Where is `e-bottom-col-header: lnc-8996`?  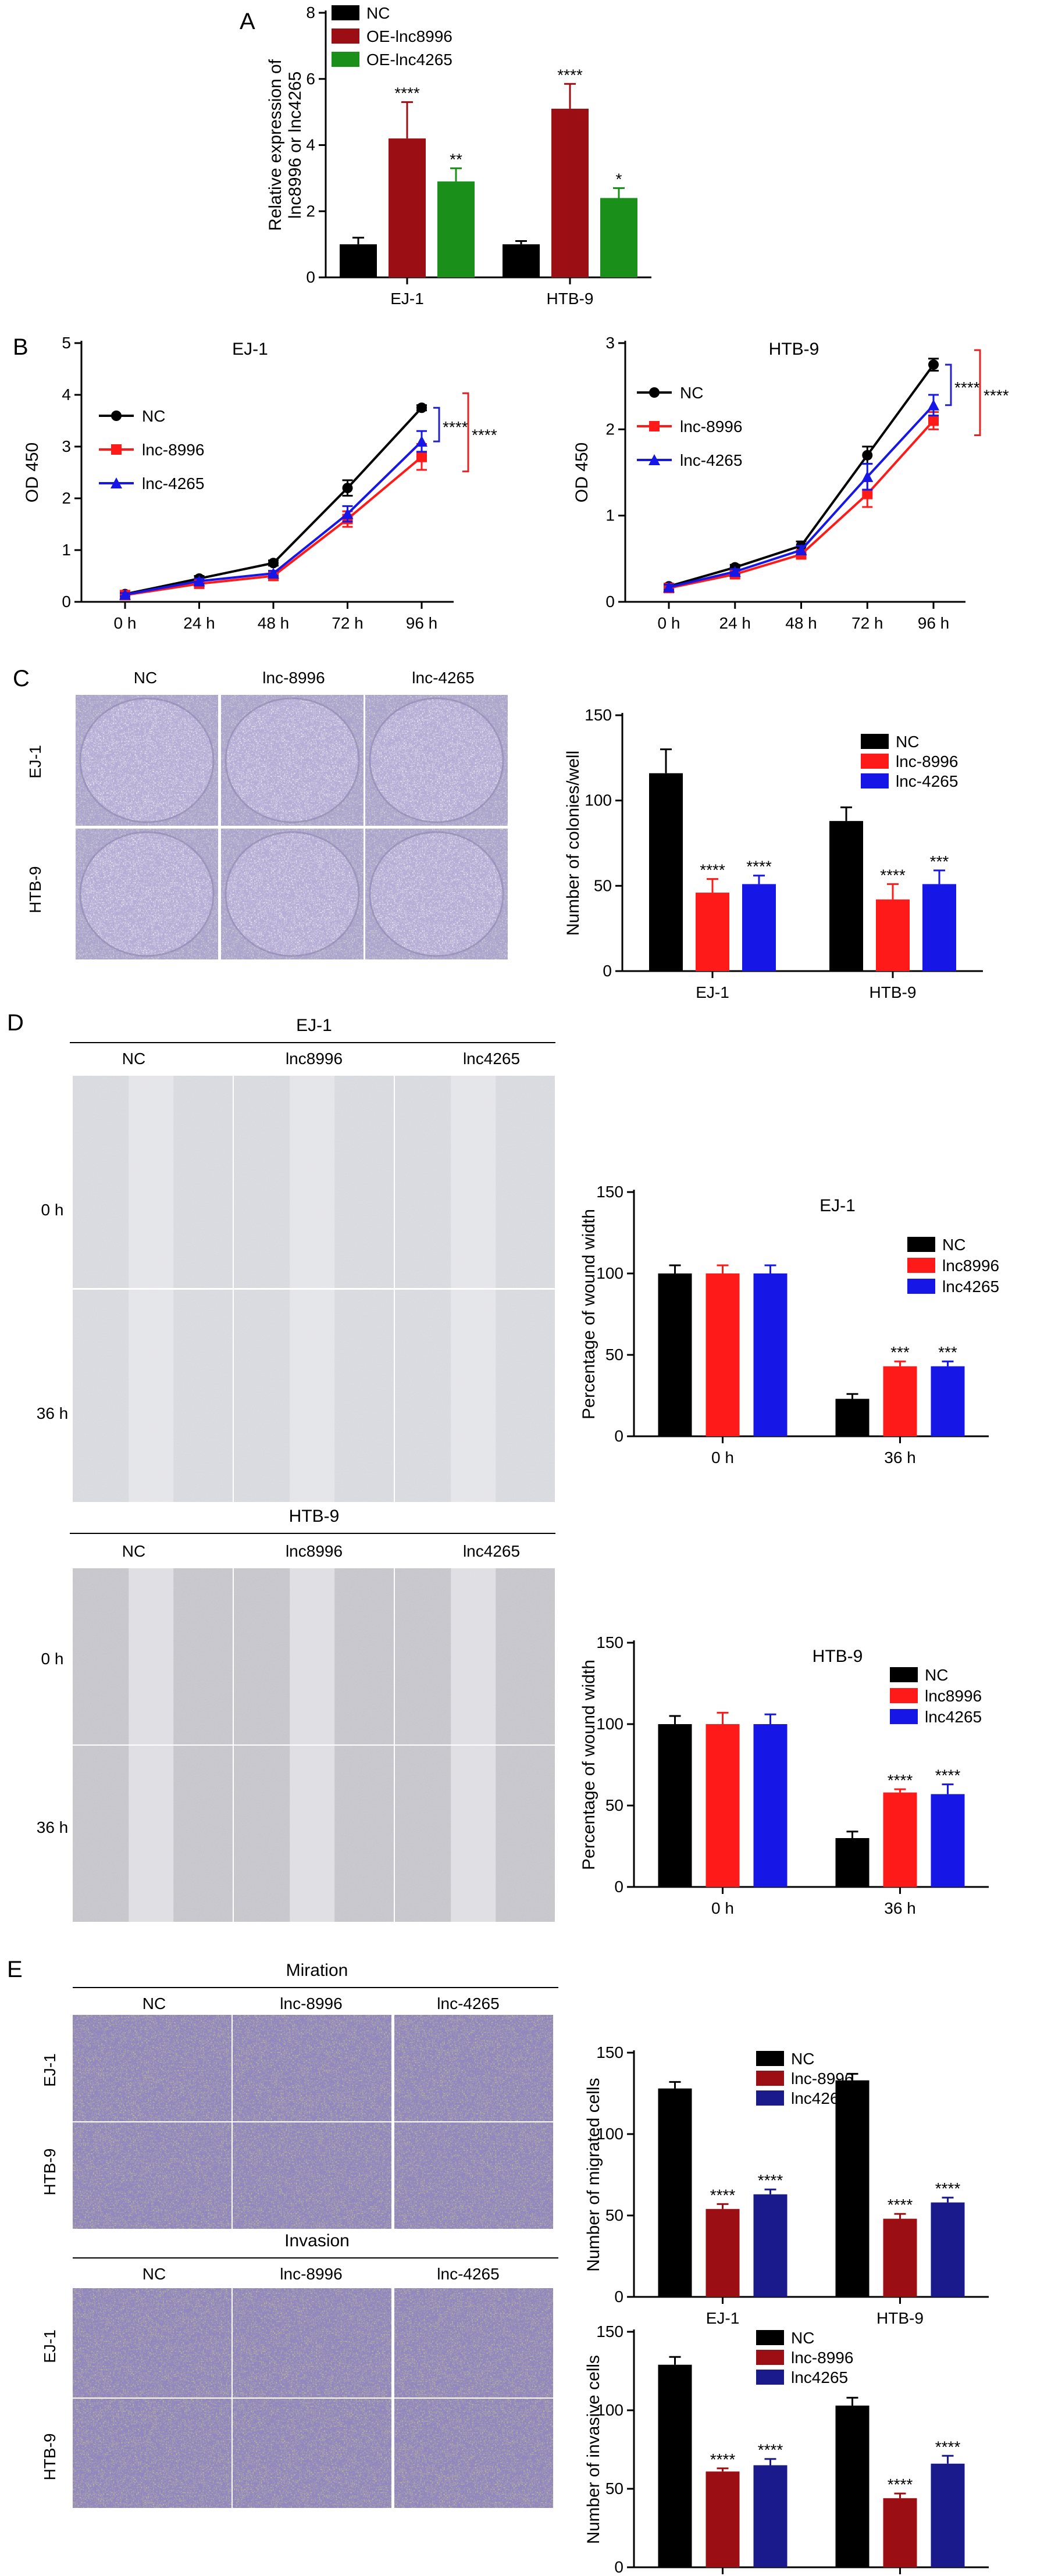
e-bottom-col-header: lnc-8996 is located at coordinates (311, 2274).